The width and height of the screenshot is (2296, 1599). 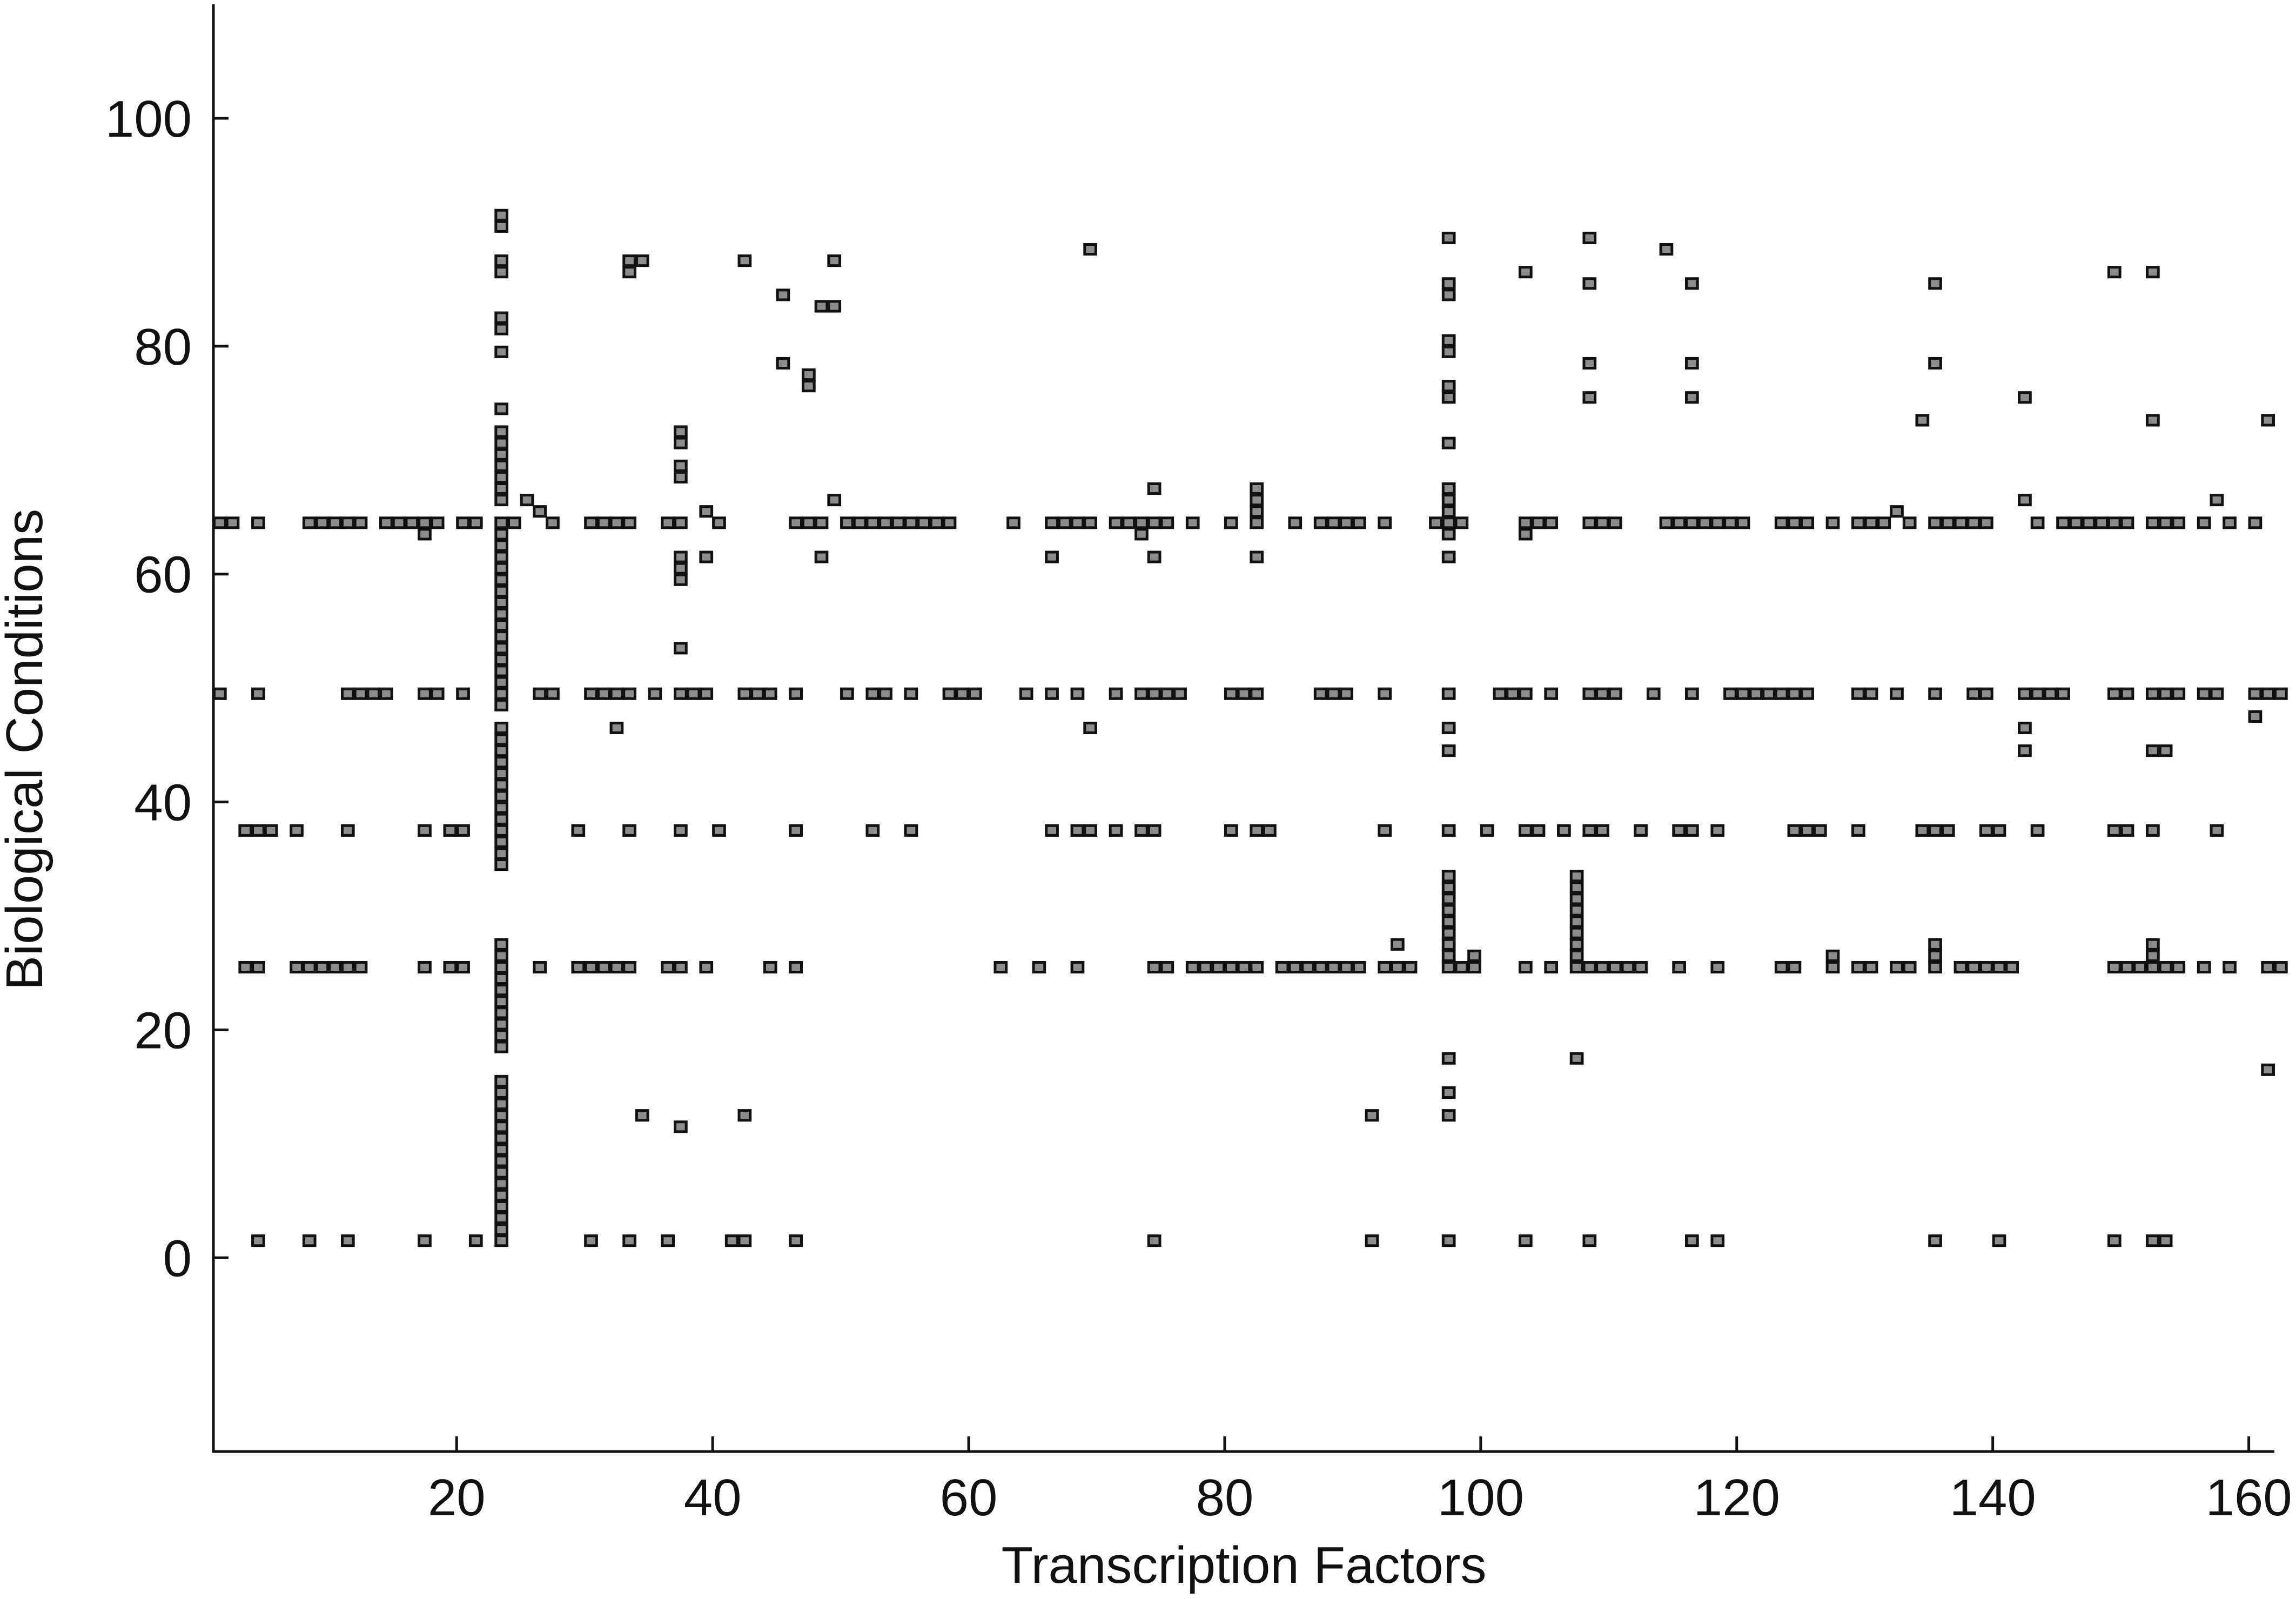 What do you see at coordinates (1225, 1498) in the screenshot?
I see `x-tick-label: 80` at bounding box center [1225, 1498].